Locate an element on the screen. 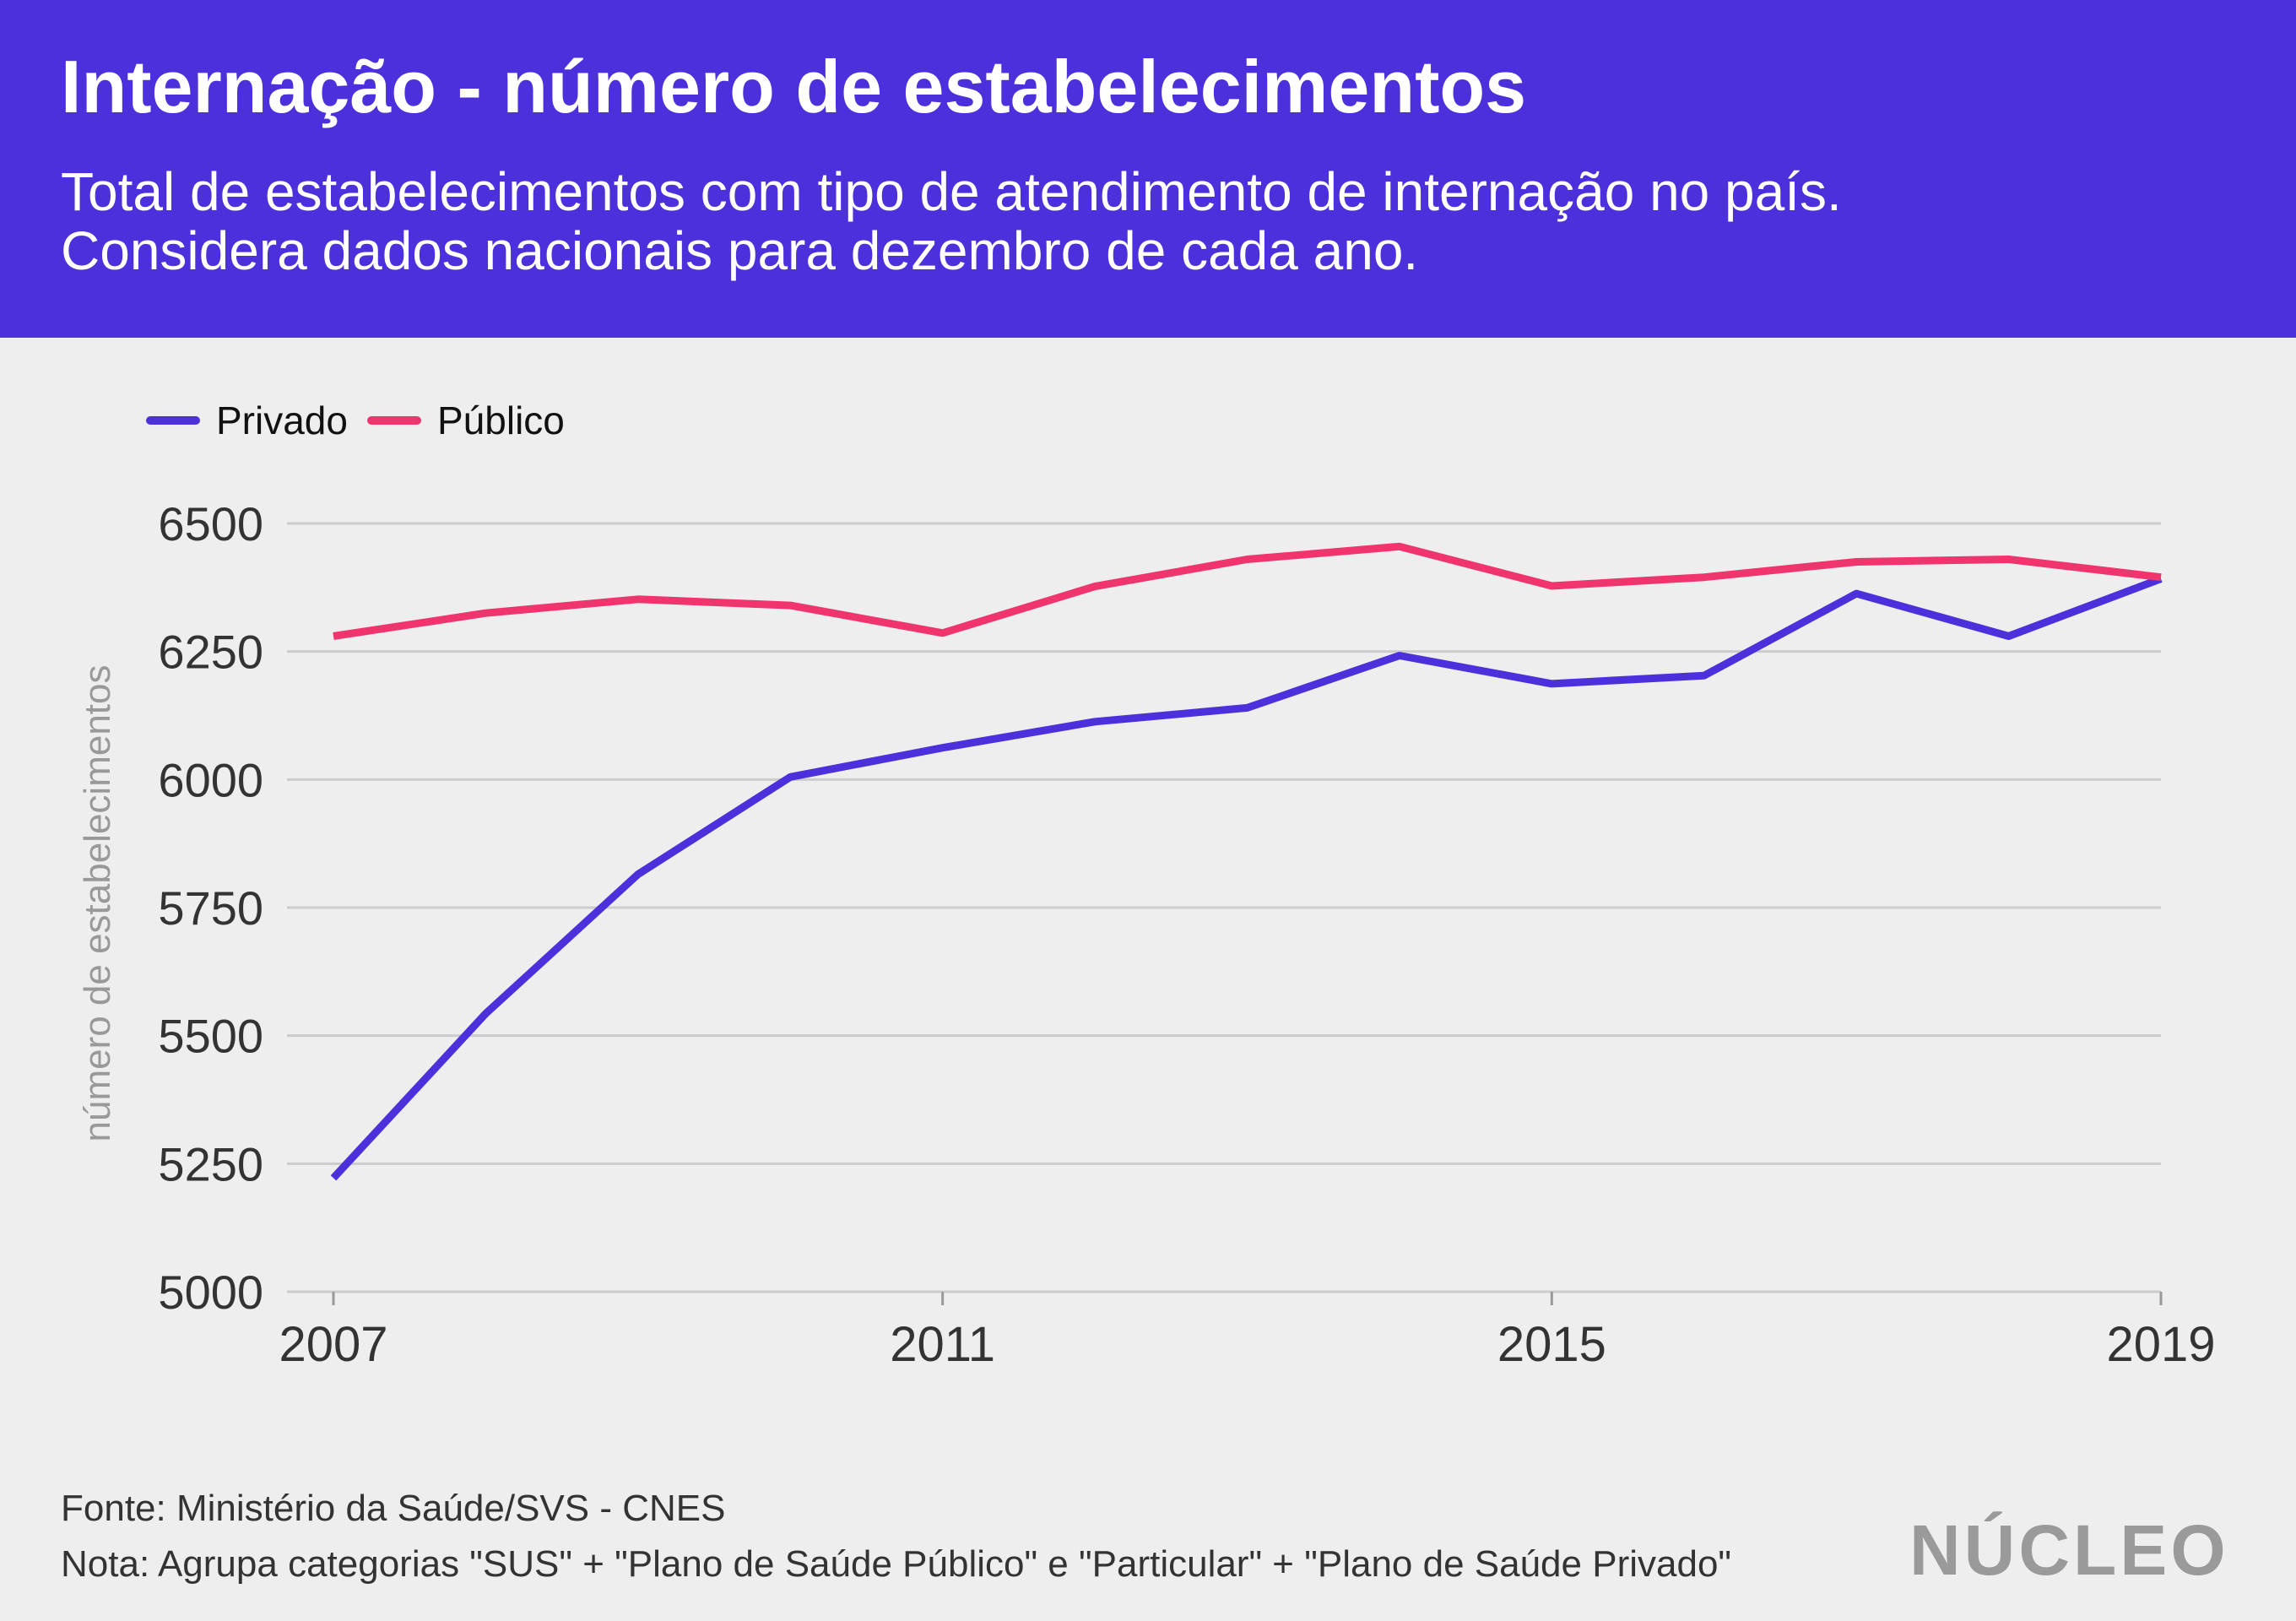 This screenshot has height=1621, width=2296. y-tick-label-5000: 5000 is located at coordinates (210, 1292).